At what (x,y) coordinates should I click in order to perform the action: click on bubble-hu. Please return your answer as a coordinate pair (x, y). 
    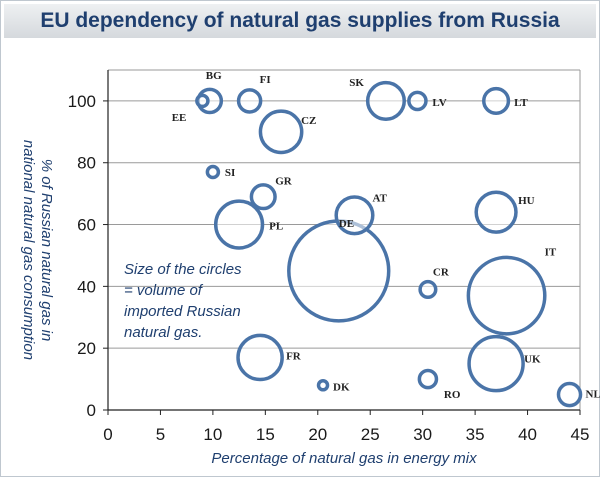
    Looking at the image, I should click on (496, 212).